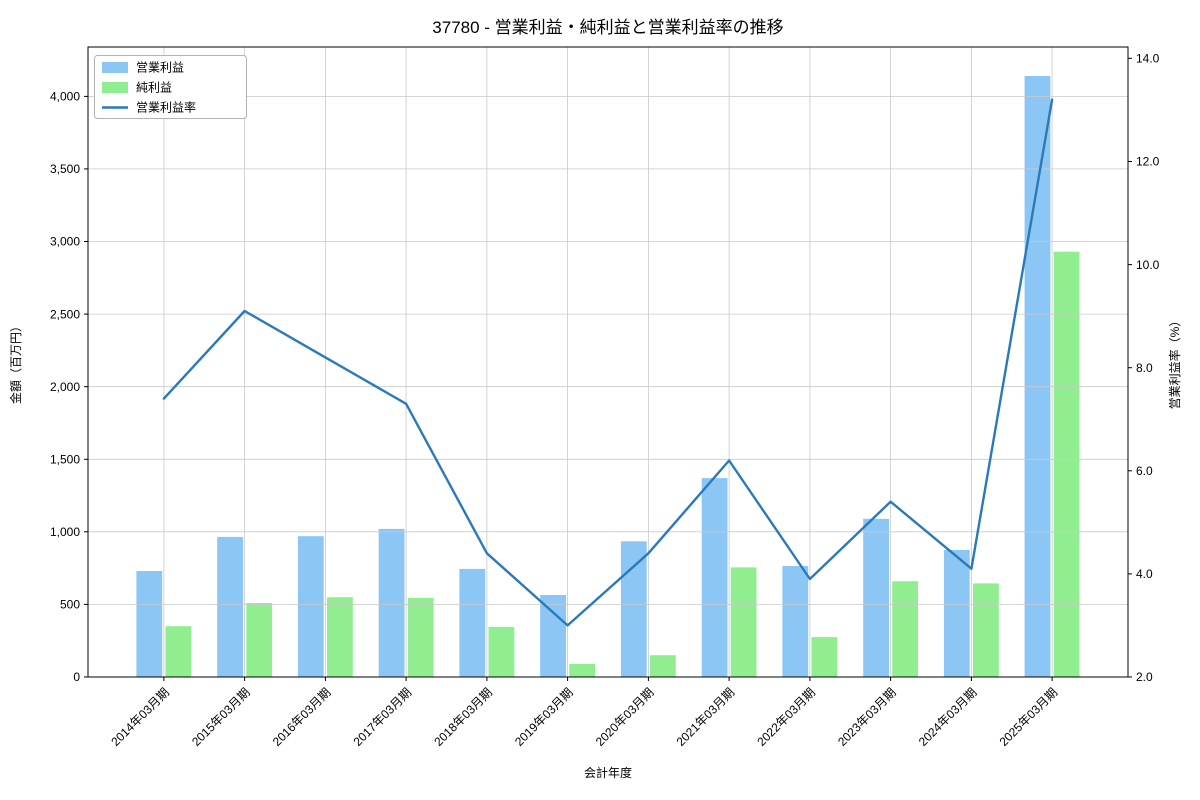  What do you see at coordinates (1029, 717) in the screenshot?
I see `xtick-label: 2025年03月期` at bounding box center [1029, 717].